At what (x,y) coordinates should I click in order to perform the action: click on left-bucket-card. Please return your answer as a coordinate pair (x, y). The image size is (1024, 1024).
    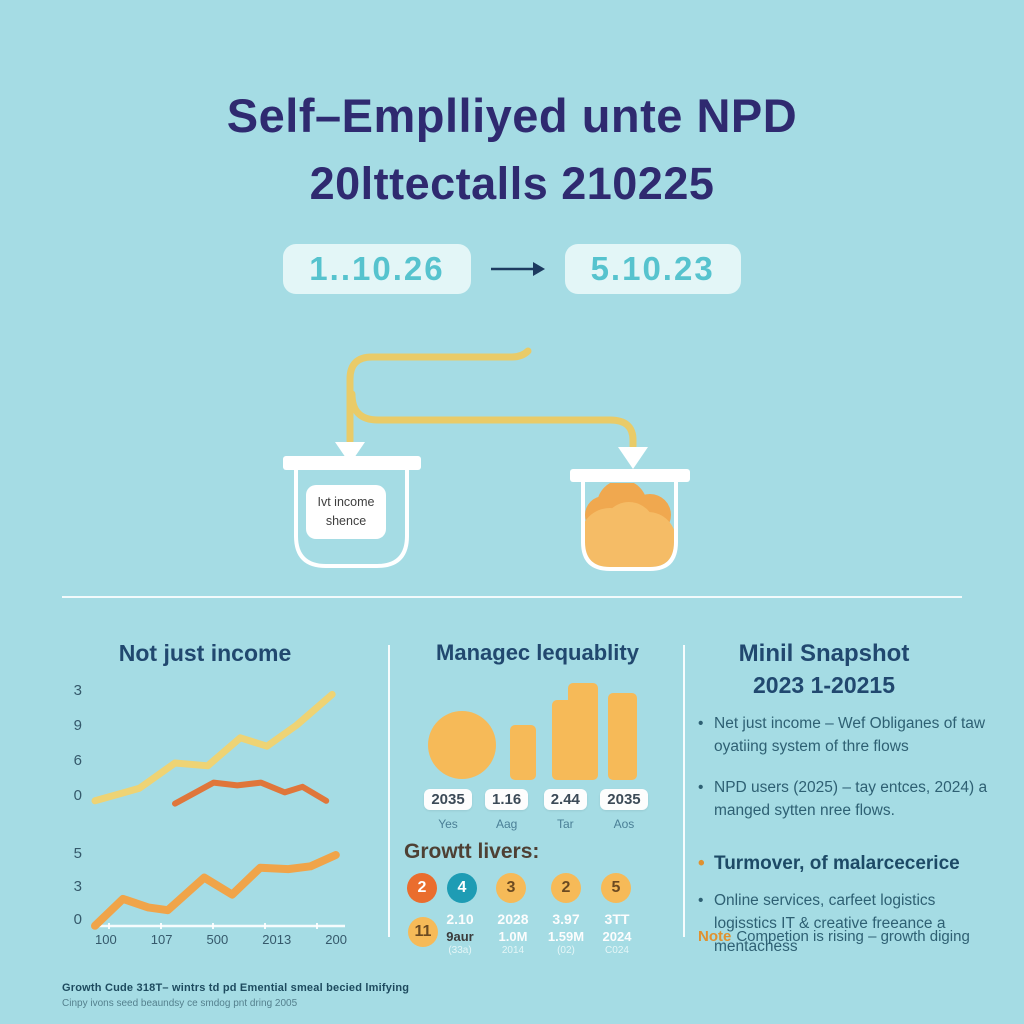
    Looking at the image, I should click on (346, 512).